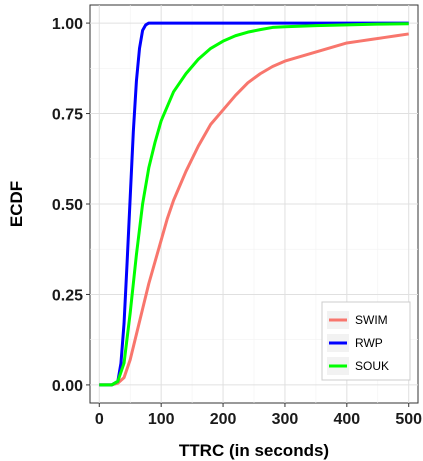 The image size is (423, 461). What do you see at coordinates (369, 343) in the screenshot?
I see `legend-label-rwp: RWP` at bounding box center [369, 343].